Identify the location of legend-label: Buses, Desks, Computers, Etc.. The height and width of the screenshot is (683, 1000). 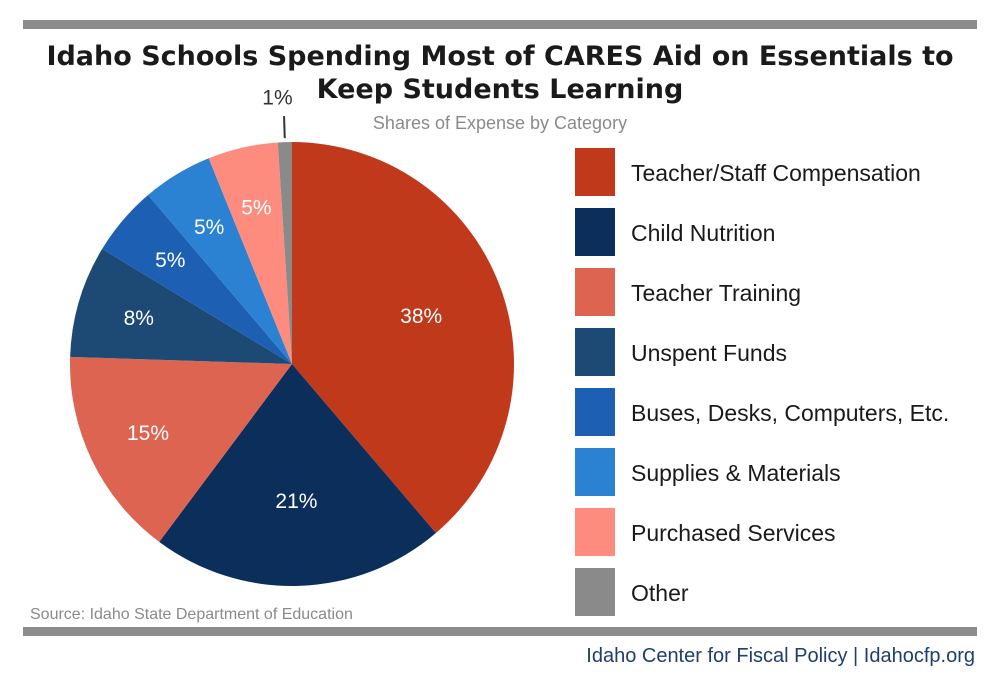
(790, 413).